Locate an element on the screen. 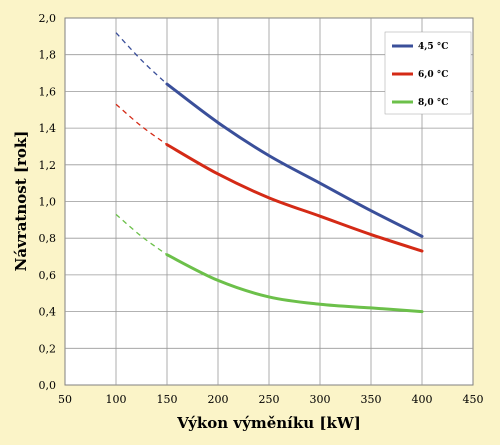 The image size is (500, 445). x-tick-label: 250 is located at coordinates (269, 399).